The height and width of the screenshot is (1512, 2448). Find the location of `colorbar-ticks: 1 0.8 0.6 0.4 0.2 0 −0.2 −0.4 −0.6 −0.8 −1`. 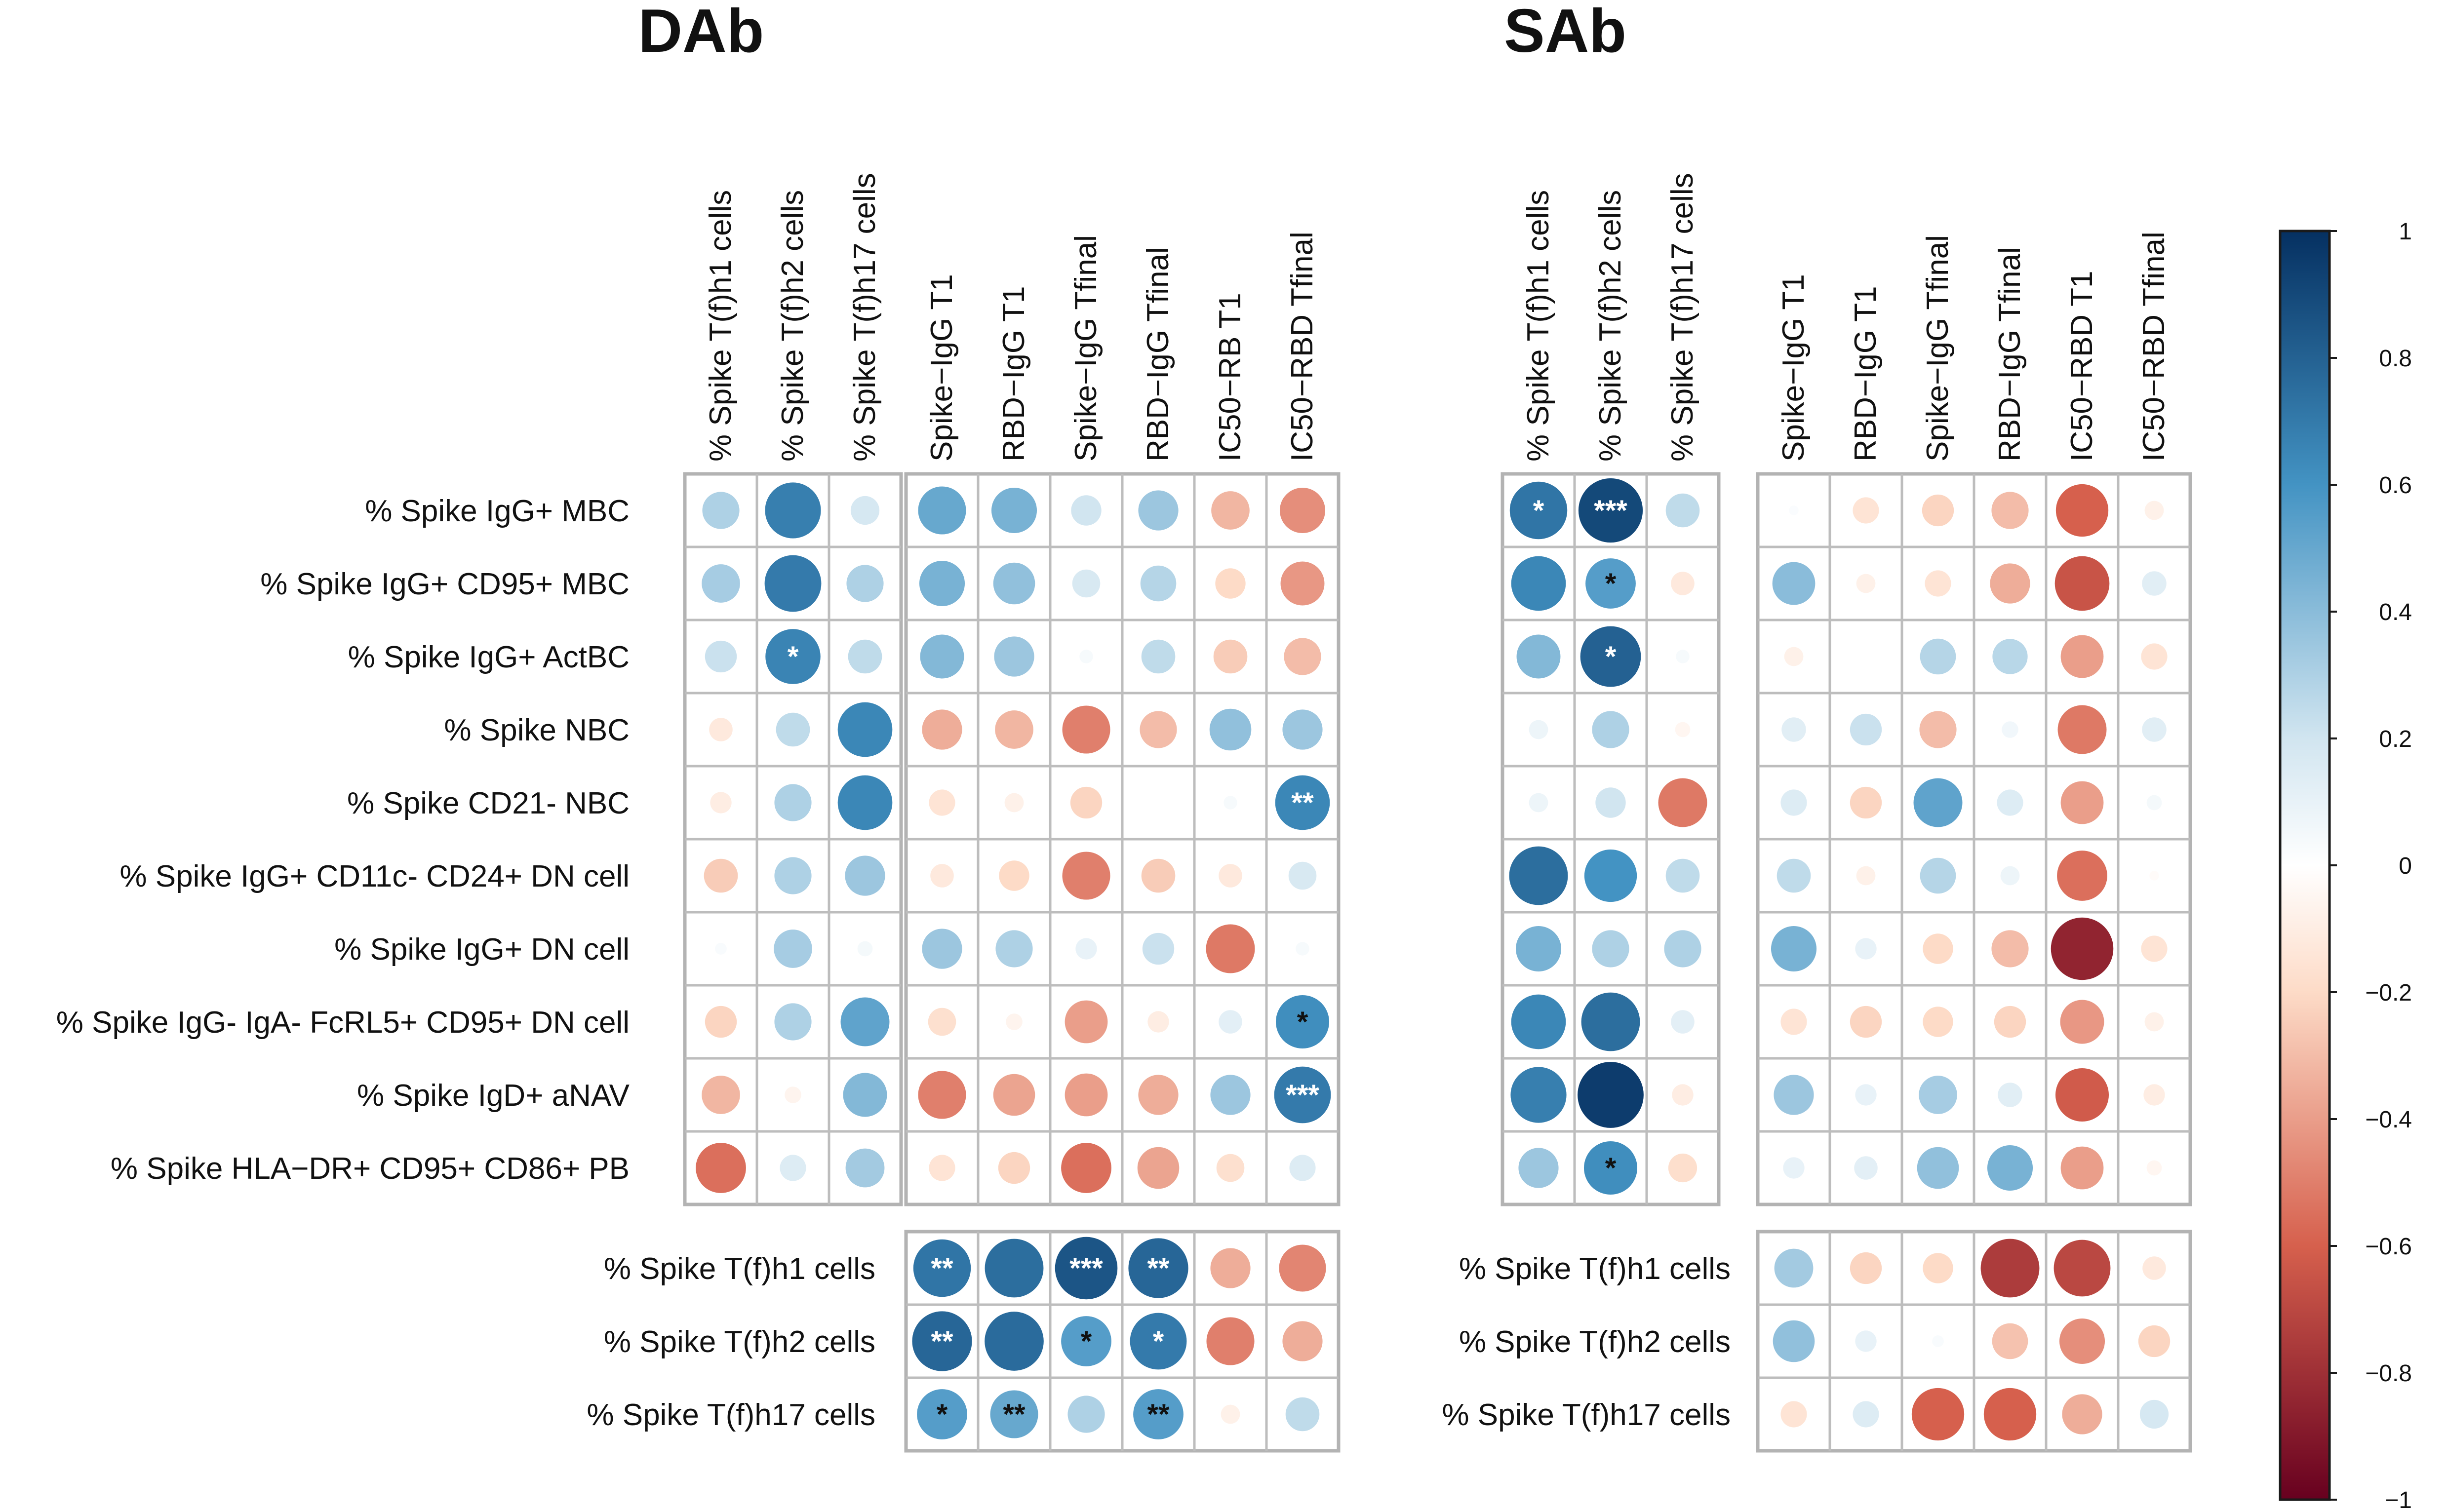

colorbar-ticks: 1 0.8 0.6 0.4 0.2 0 −0.2 −0.4 −0.6 −0.8 −1 is located at coordinates (2371, 865).